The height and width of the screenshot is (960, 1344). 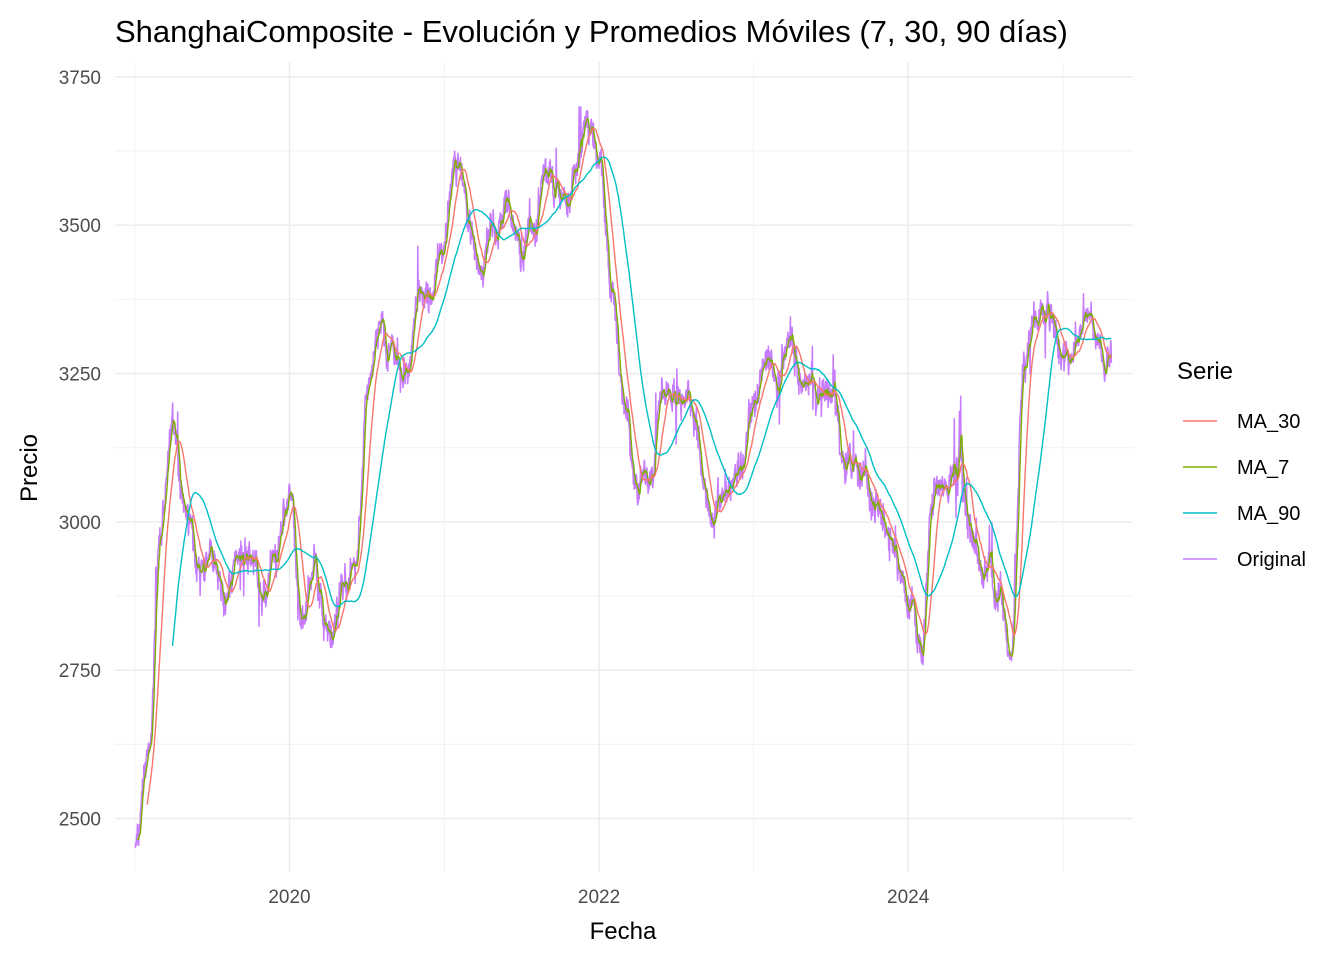 I want to click on legend-item-ma-7: MA_7, so click(x=1236, y=468).